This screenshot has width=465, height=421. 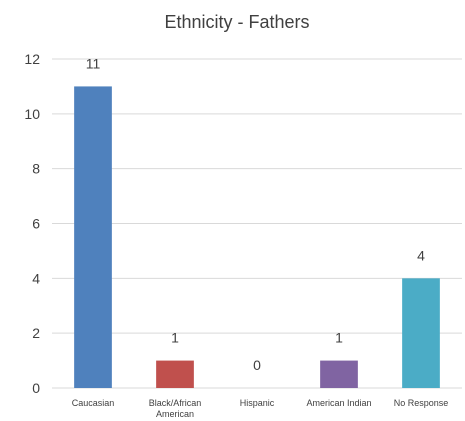 I want to click on y-axis-ticks: 0 2 4 6 8 10 12, so click(x=32, y=223).